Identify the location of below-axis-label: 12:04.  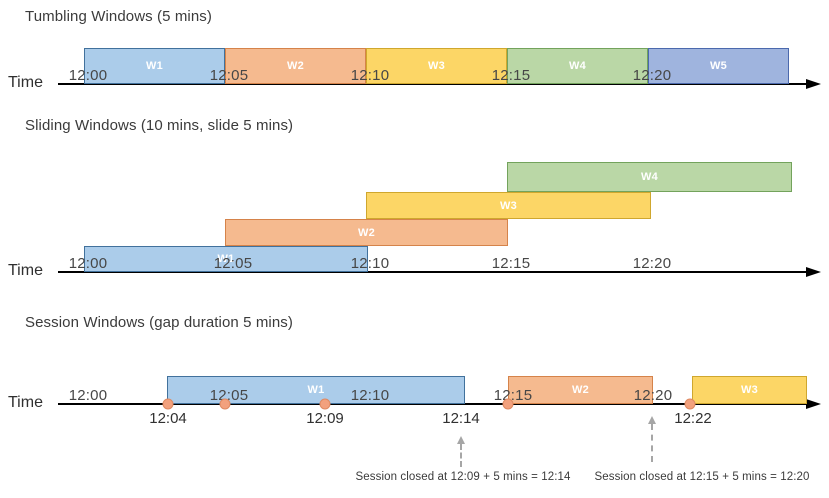
(168, 418).